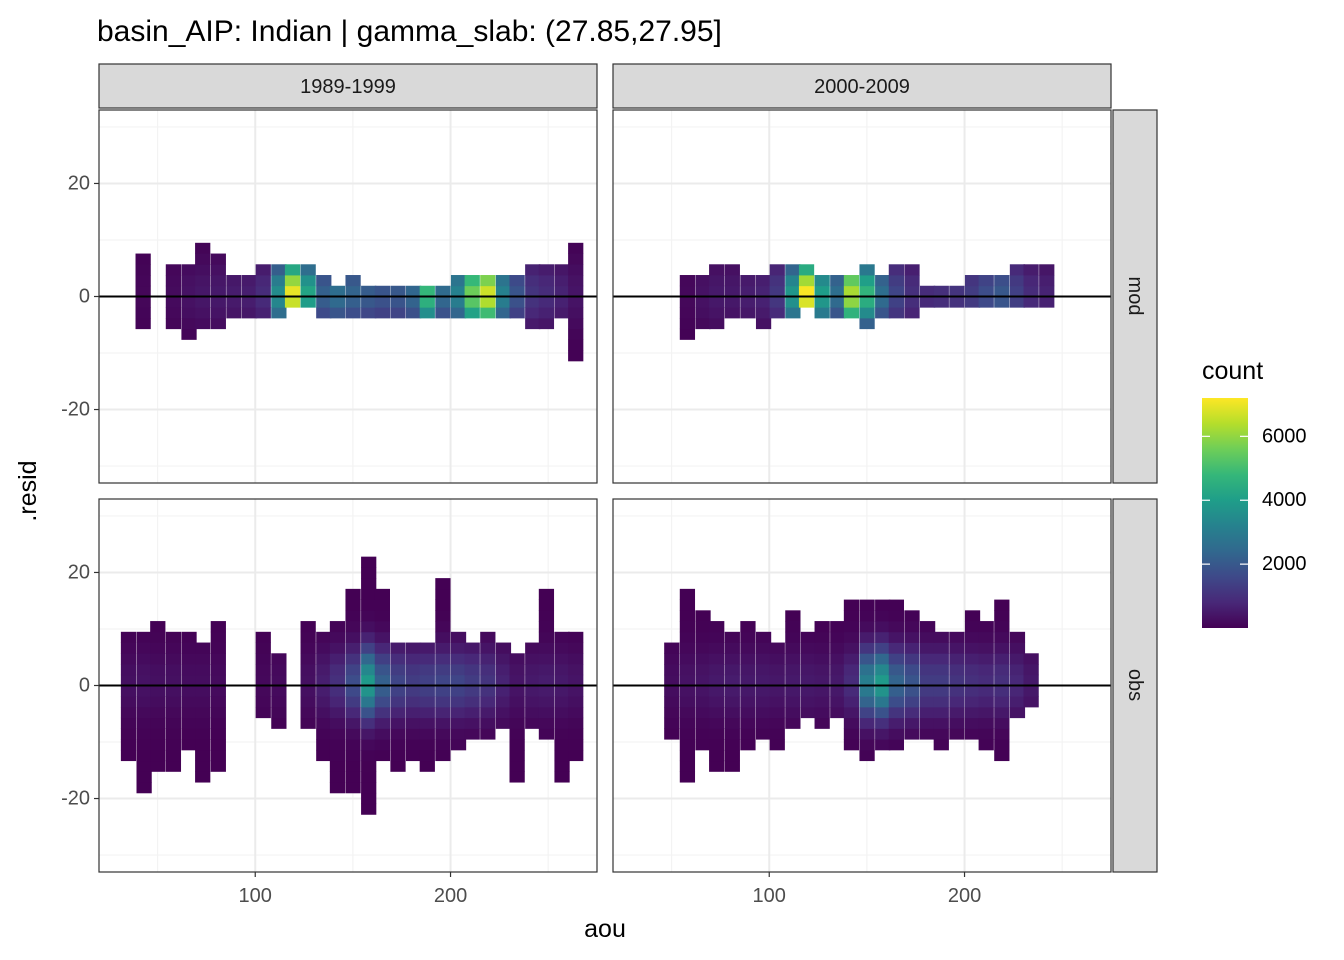 The image size is (1344, 960). What do you see at coordinates (1284, 500) in the screenshot?
I see `legend-tick-label: 4000` at bounding box center [1284, 500].